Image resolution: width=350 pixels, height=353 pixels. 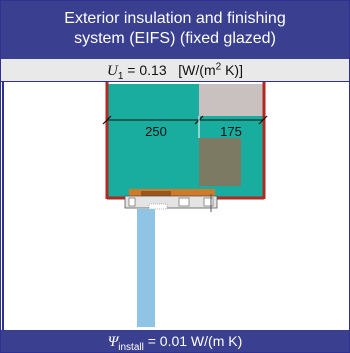 What do you see at coordinates (193, 341) in the screenshot?
I see `psi-value: = 0.01 W/(m K)` at bounding box center [193, 341].